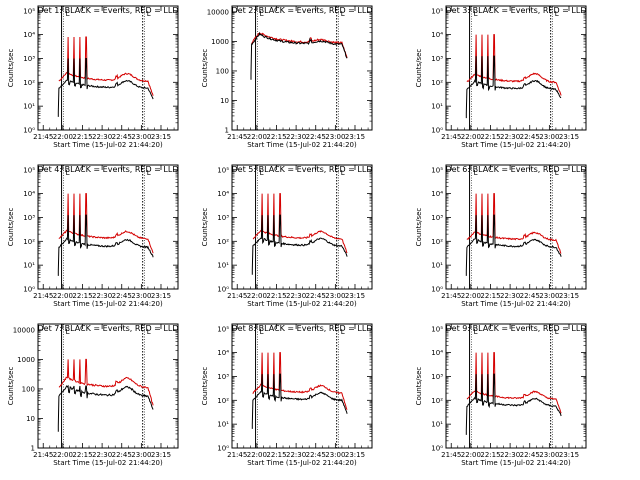 Image resolution: width=640 pixels, height=480 pixels. Describe the element at coordinates (29, 194) in the screenshot. I see `y-tick-label: 10⁴` at that location.